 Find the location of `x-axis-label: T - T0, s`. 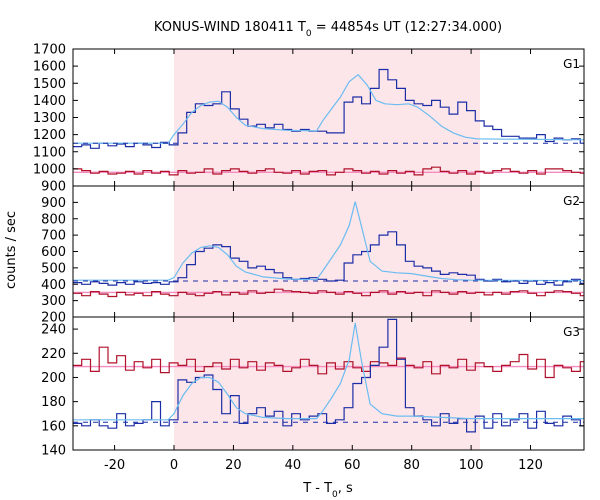

x-axis-label: T - T0, s is located at coordinates (327, 490).